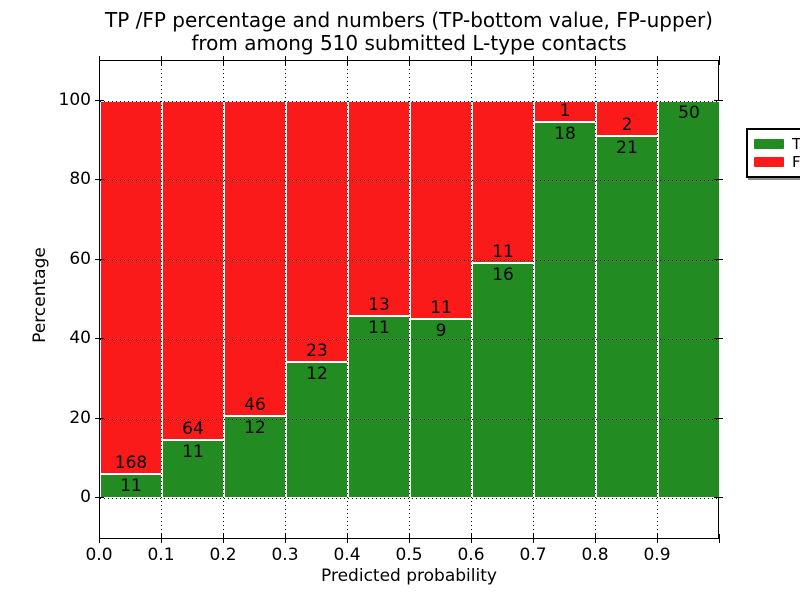  What do you see at coordinates (409, 576) in the screenshot?
I see `x-axis-label: Predicted probability` at bounding box center [409, 576].